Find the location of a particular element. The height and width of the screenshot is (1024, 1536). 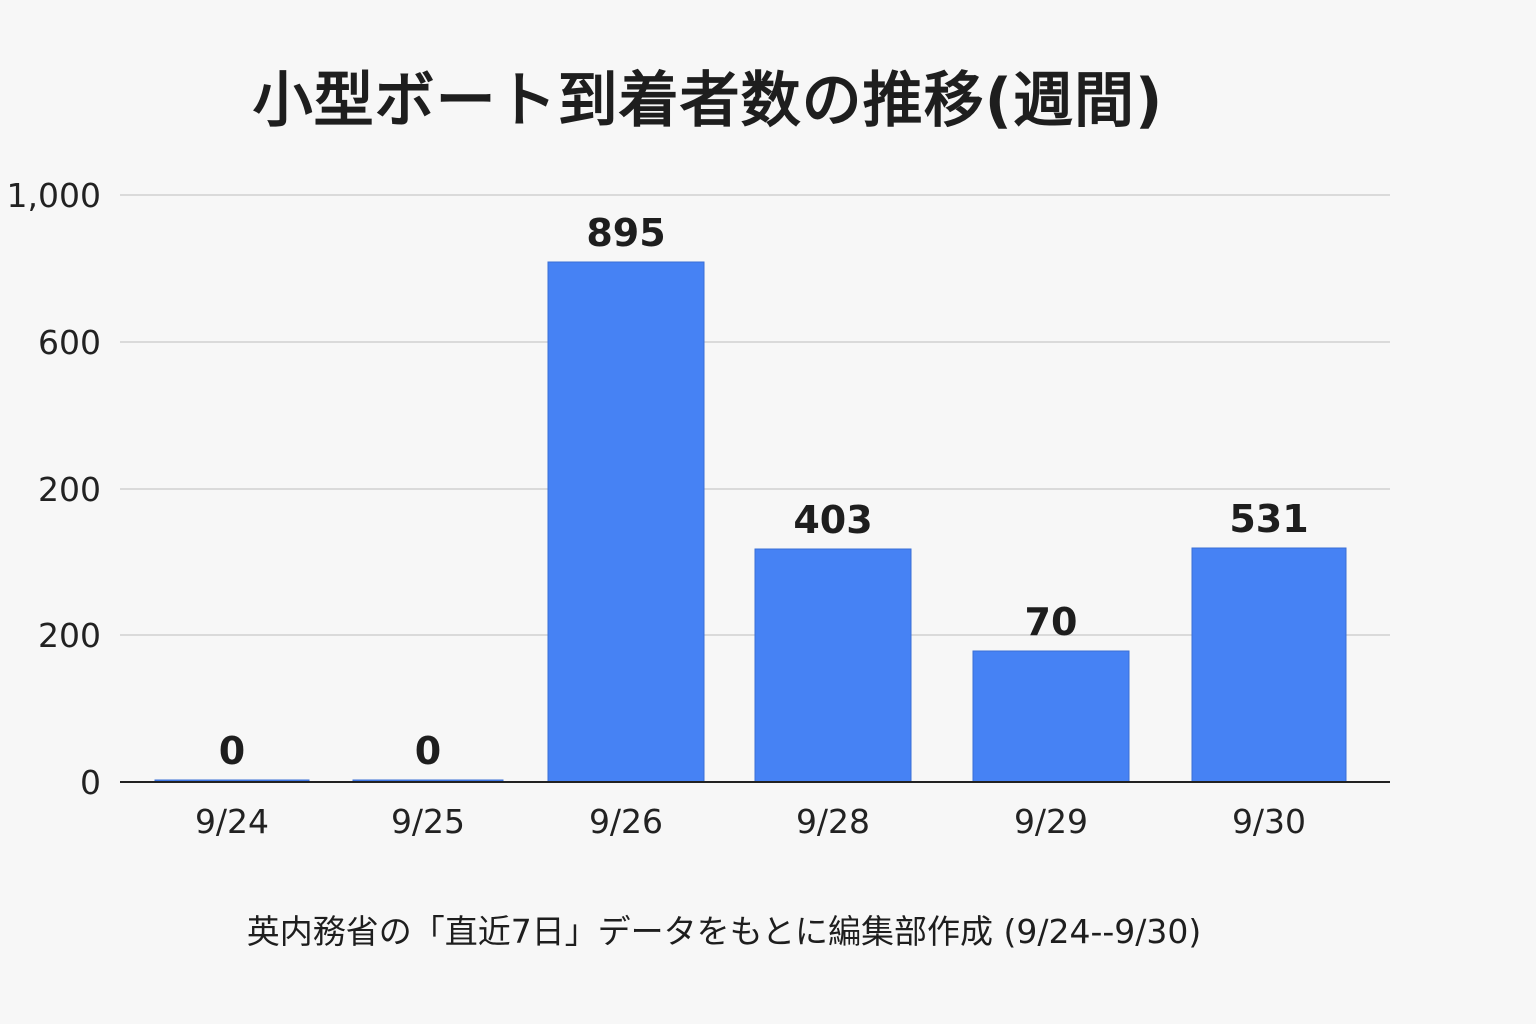

source-footnote: 英内務省の「直近7日」データをもとに編集部作成 (9/24--9/30) is located at coordinates (724, 931).